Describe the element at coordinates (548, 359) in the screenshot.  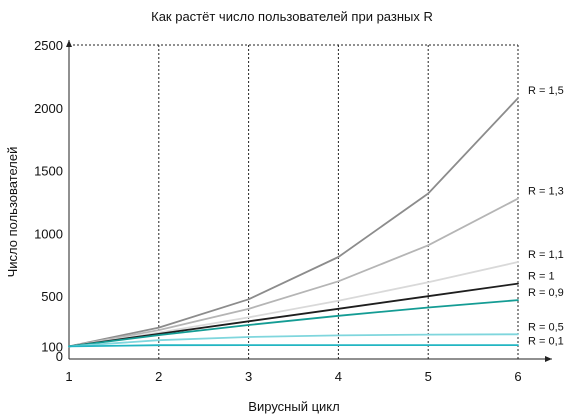
I see `x-axis-arrow` at that location.